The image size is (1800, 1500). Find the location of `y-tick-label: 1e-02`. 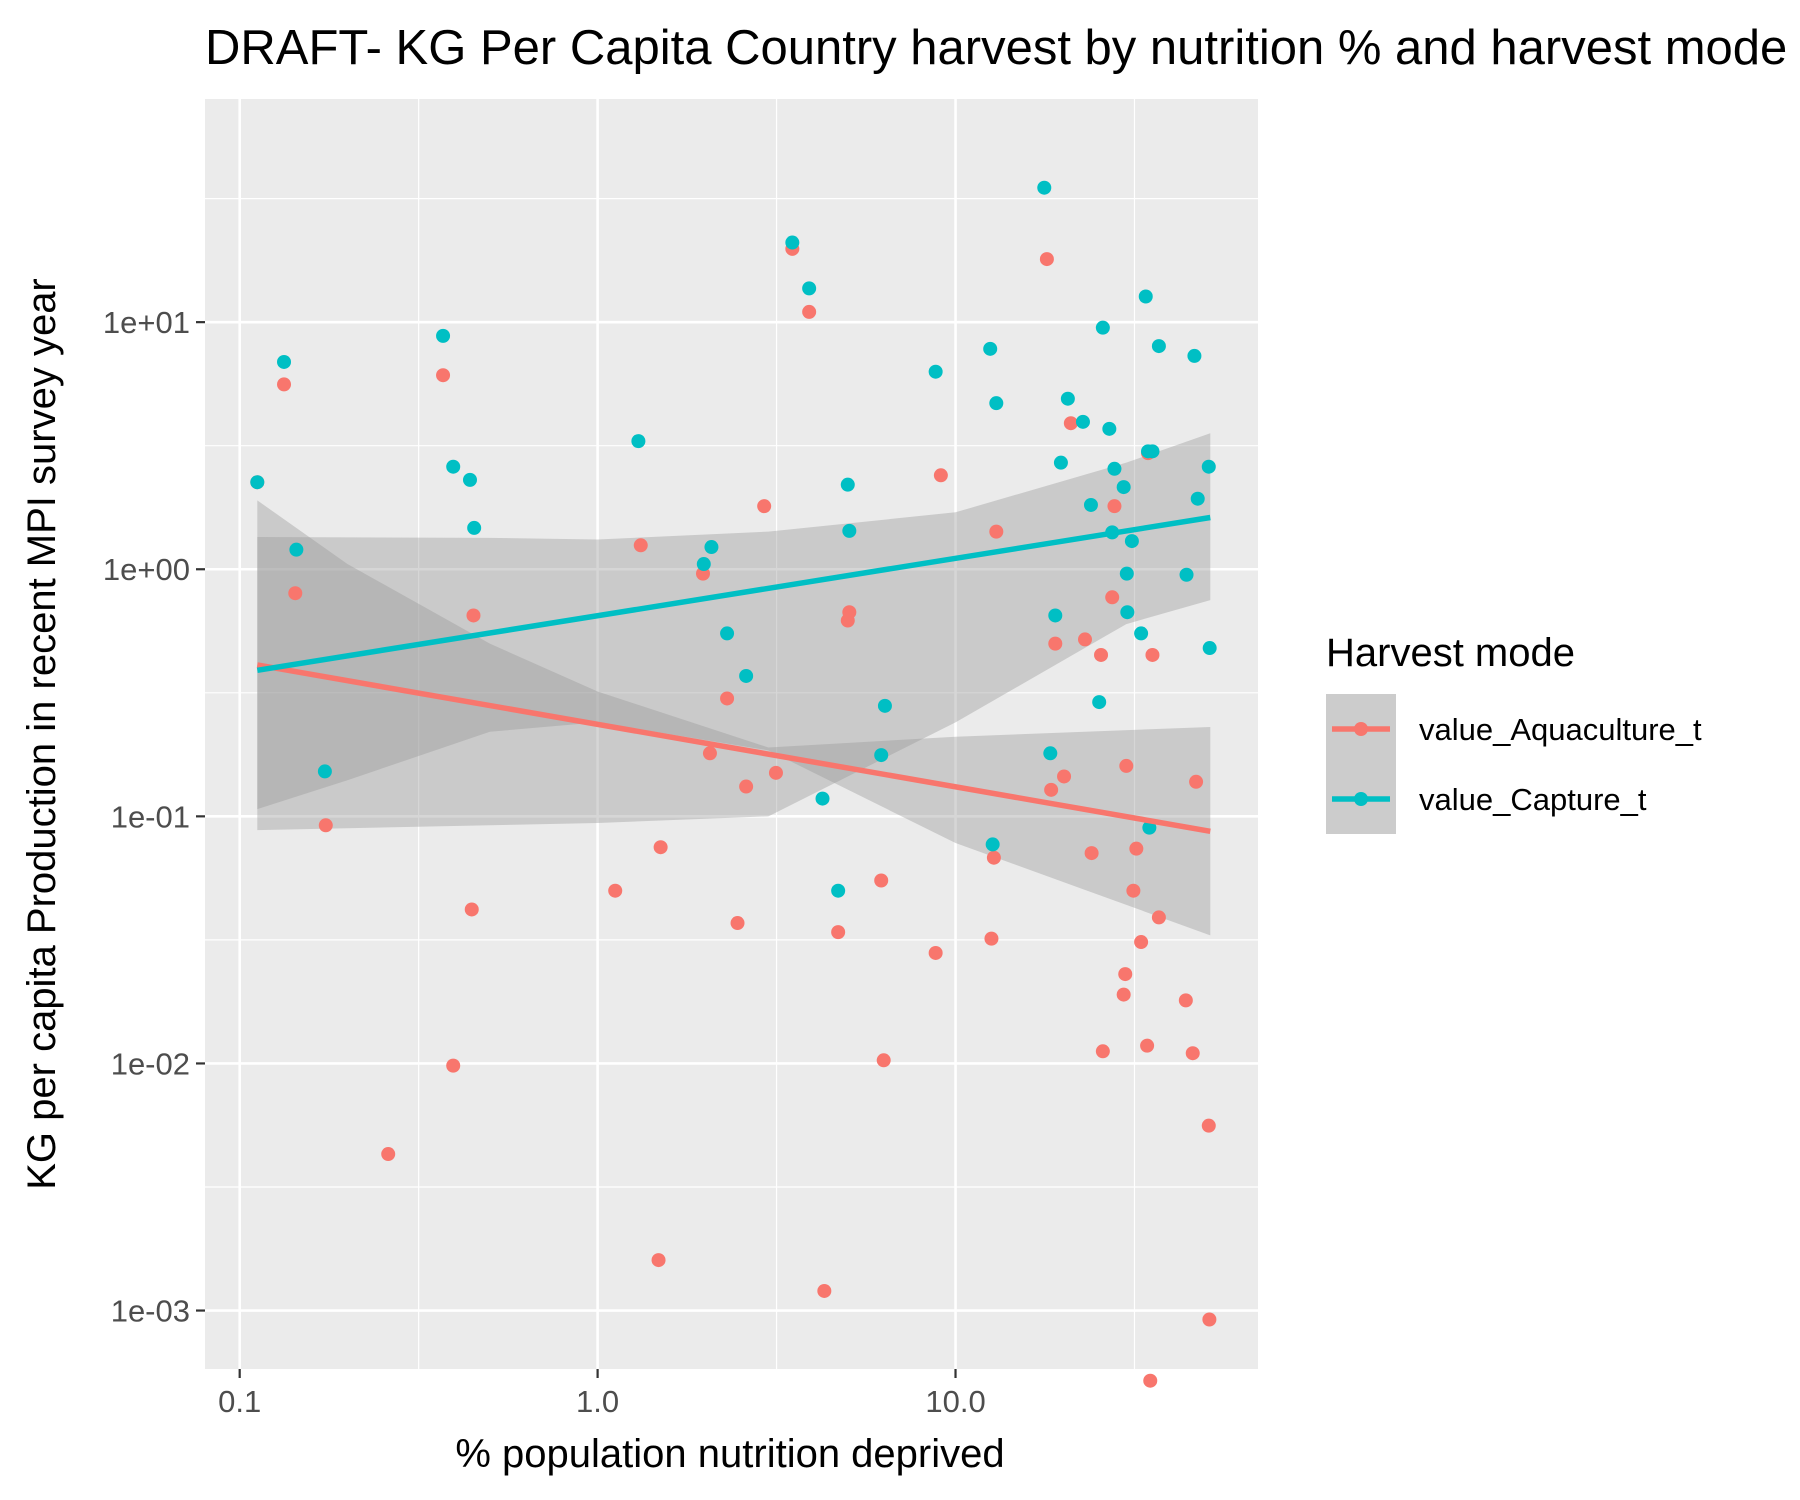

y-tick-label: 1e-02 is located at coordinates (150, 1063).